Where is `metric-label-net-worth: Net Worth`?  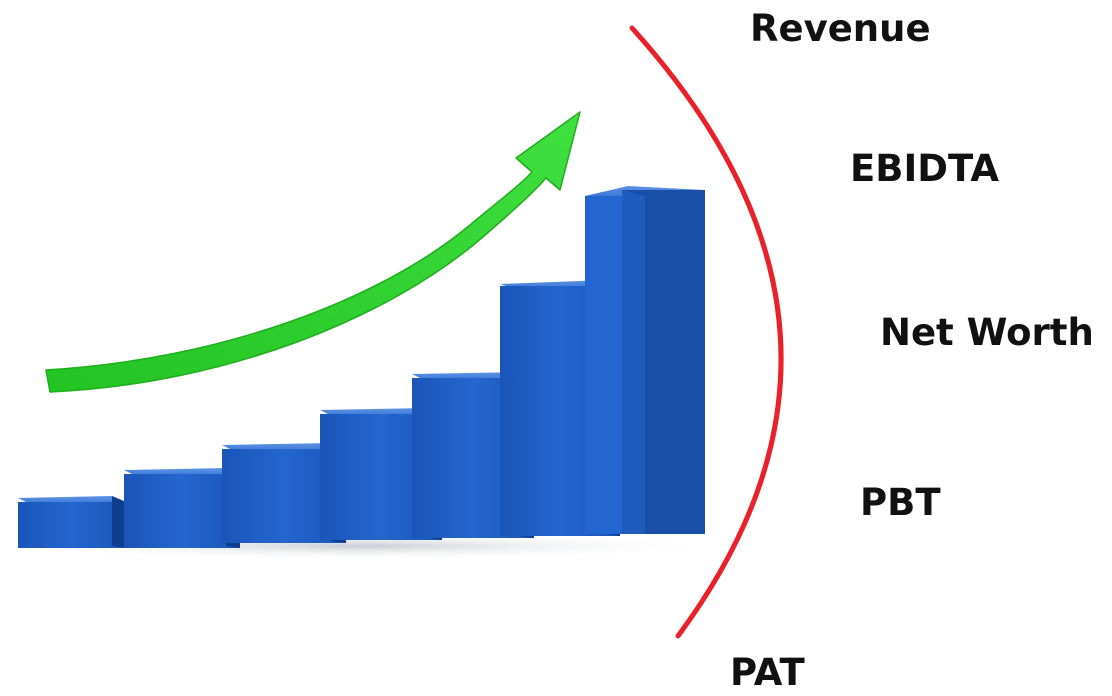
metric-label-net-worth: Net Worth is located at coordinates (987, 332).